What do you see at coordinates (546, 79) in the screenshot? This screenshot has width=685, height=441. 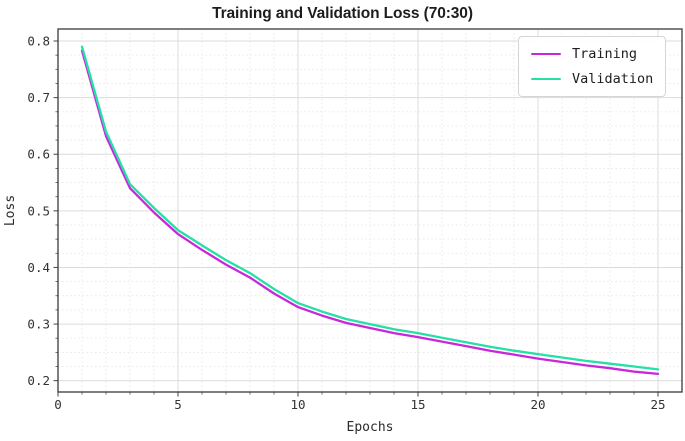 I see `validation-line-swatch` at bounding box center [546, 79].